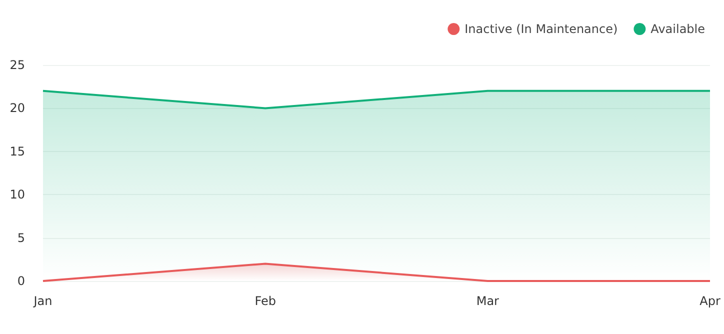 The image size is (724, 334). I want to click on y-tick-label: 15, so click(17, 151).